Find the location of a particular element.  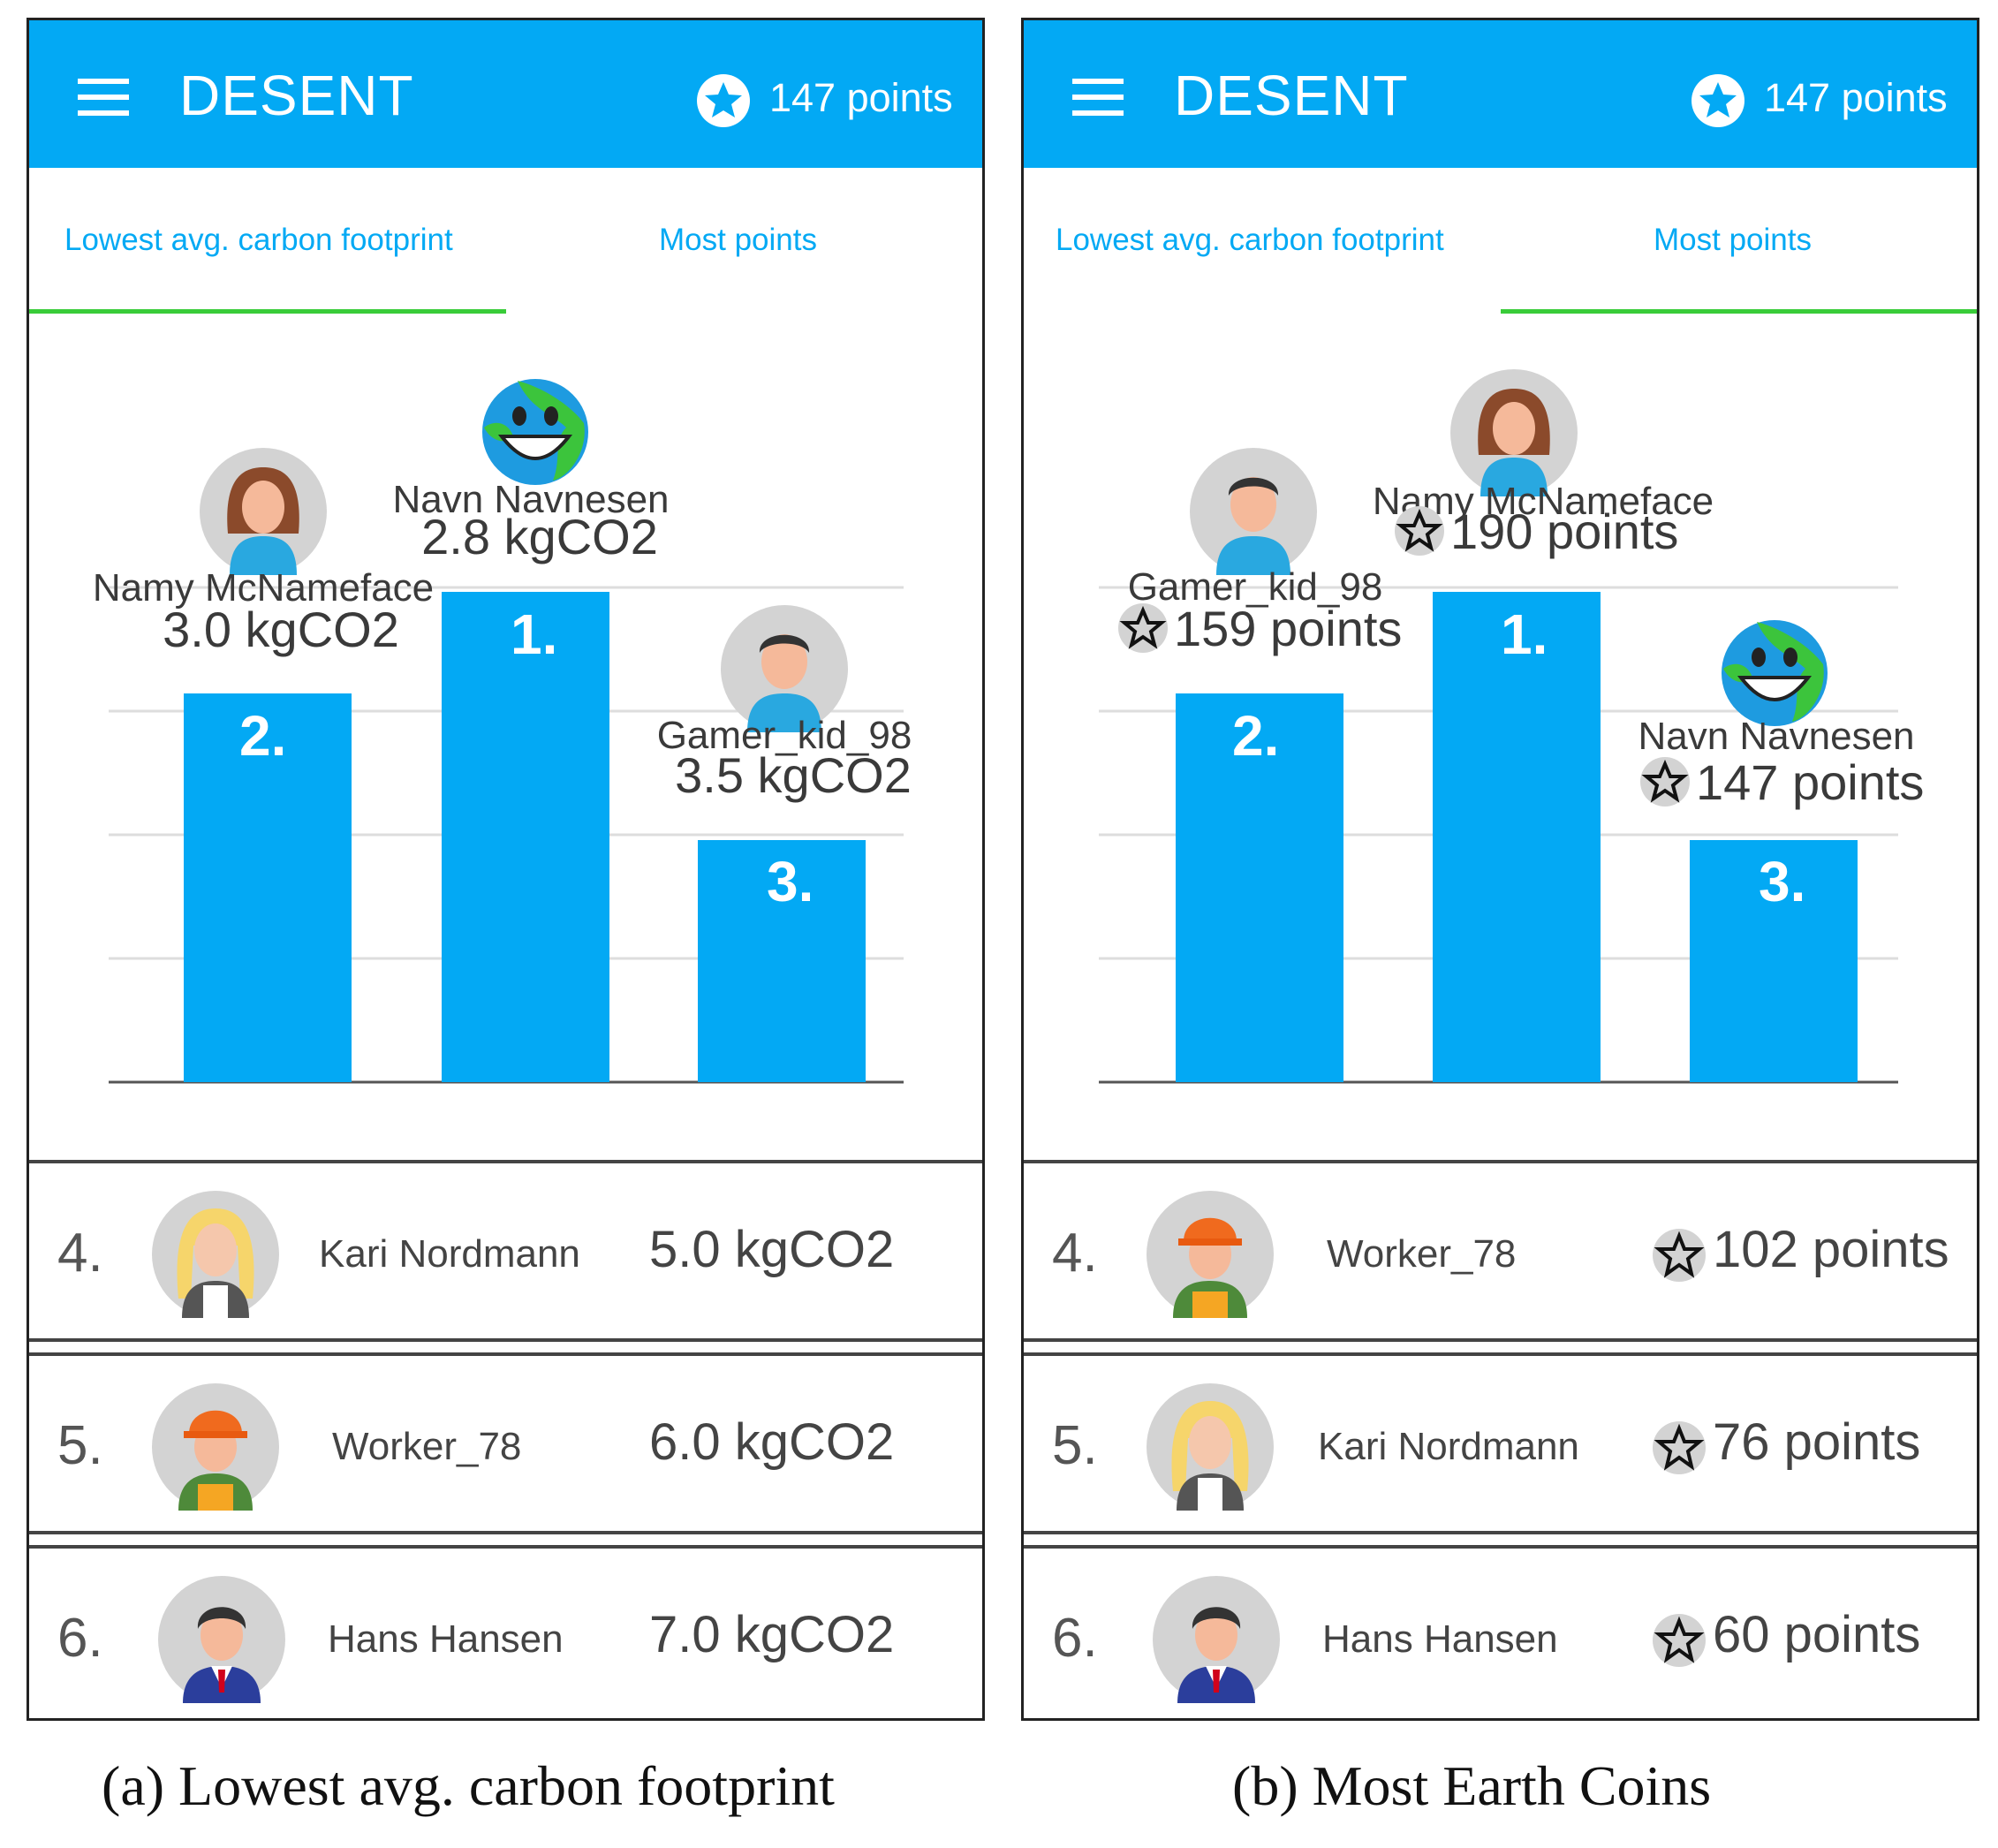

list-item: 4. Kari Nordmann 5.0 kgCO2 is located at coordinates (505, 1251).